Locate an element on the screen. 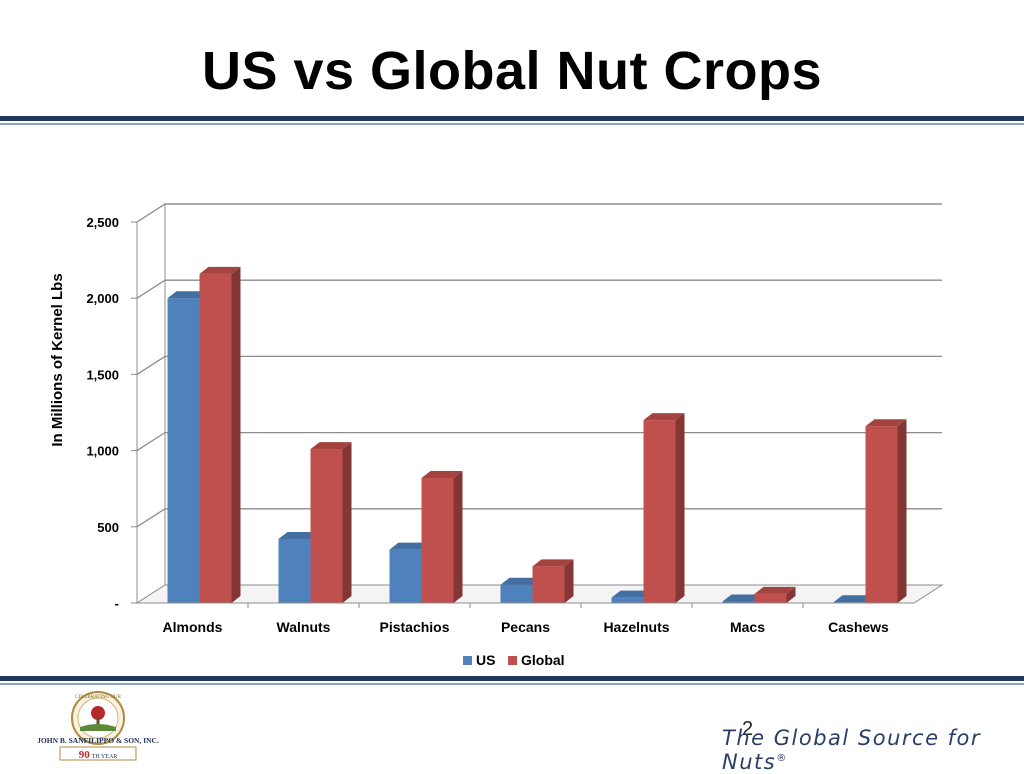  tagline-text: The Global Source for Nuts is located at coordinates (852, 750).